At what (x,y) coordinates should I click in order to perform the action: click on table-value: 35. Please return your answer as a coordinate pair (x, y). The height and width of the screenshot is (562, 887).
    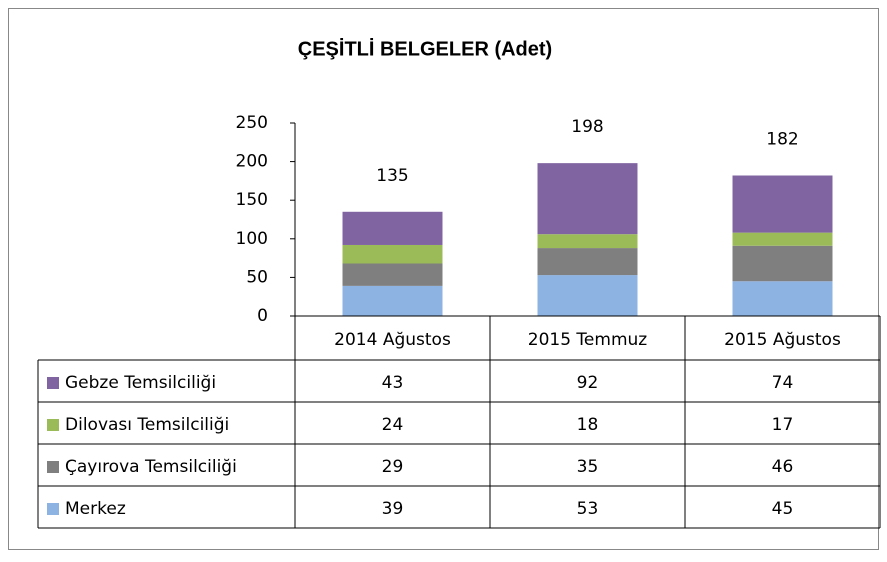
    Looking at the image, I should click on (588, 467).